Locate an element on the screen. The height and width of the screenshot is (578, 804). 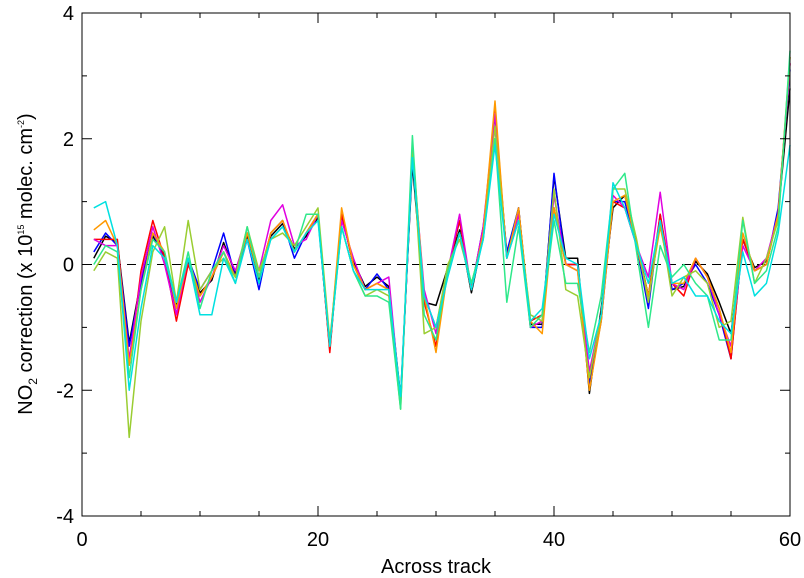
y-label-part: correction (x 10 is located at coordinates (26, 306).